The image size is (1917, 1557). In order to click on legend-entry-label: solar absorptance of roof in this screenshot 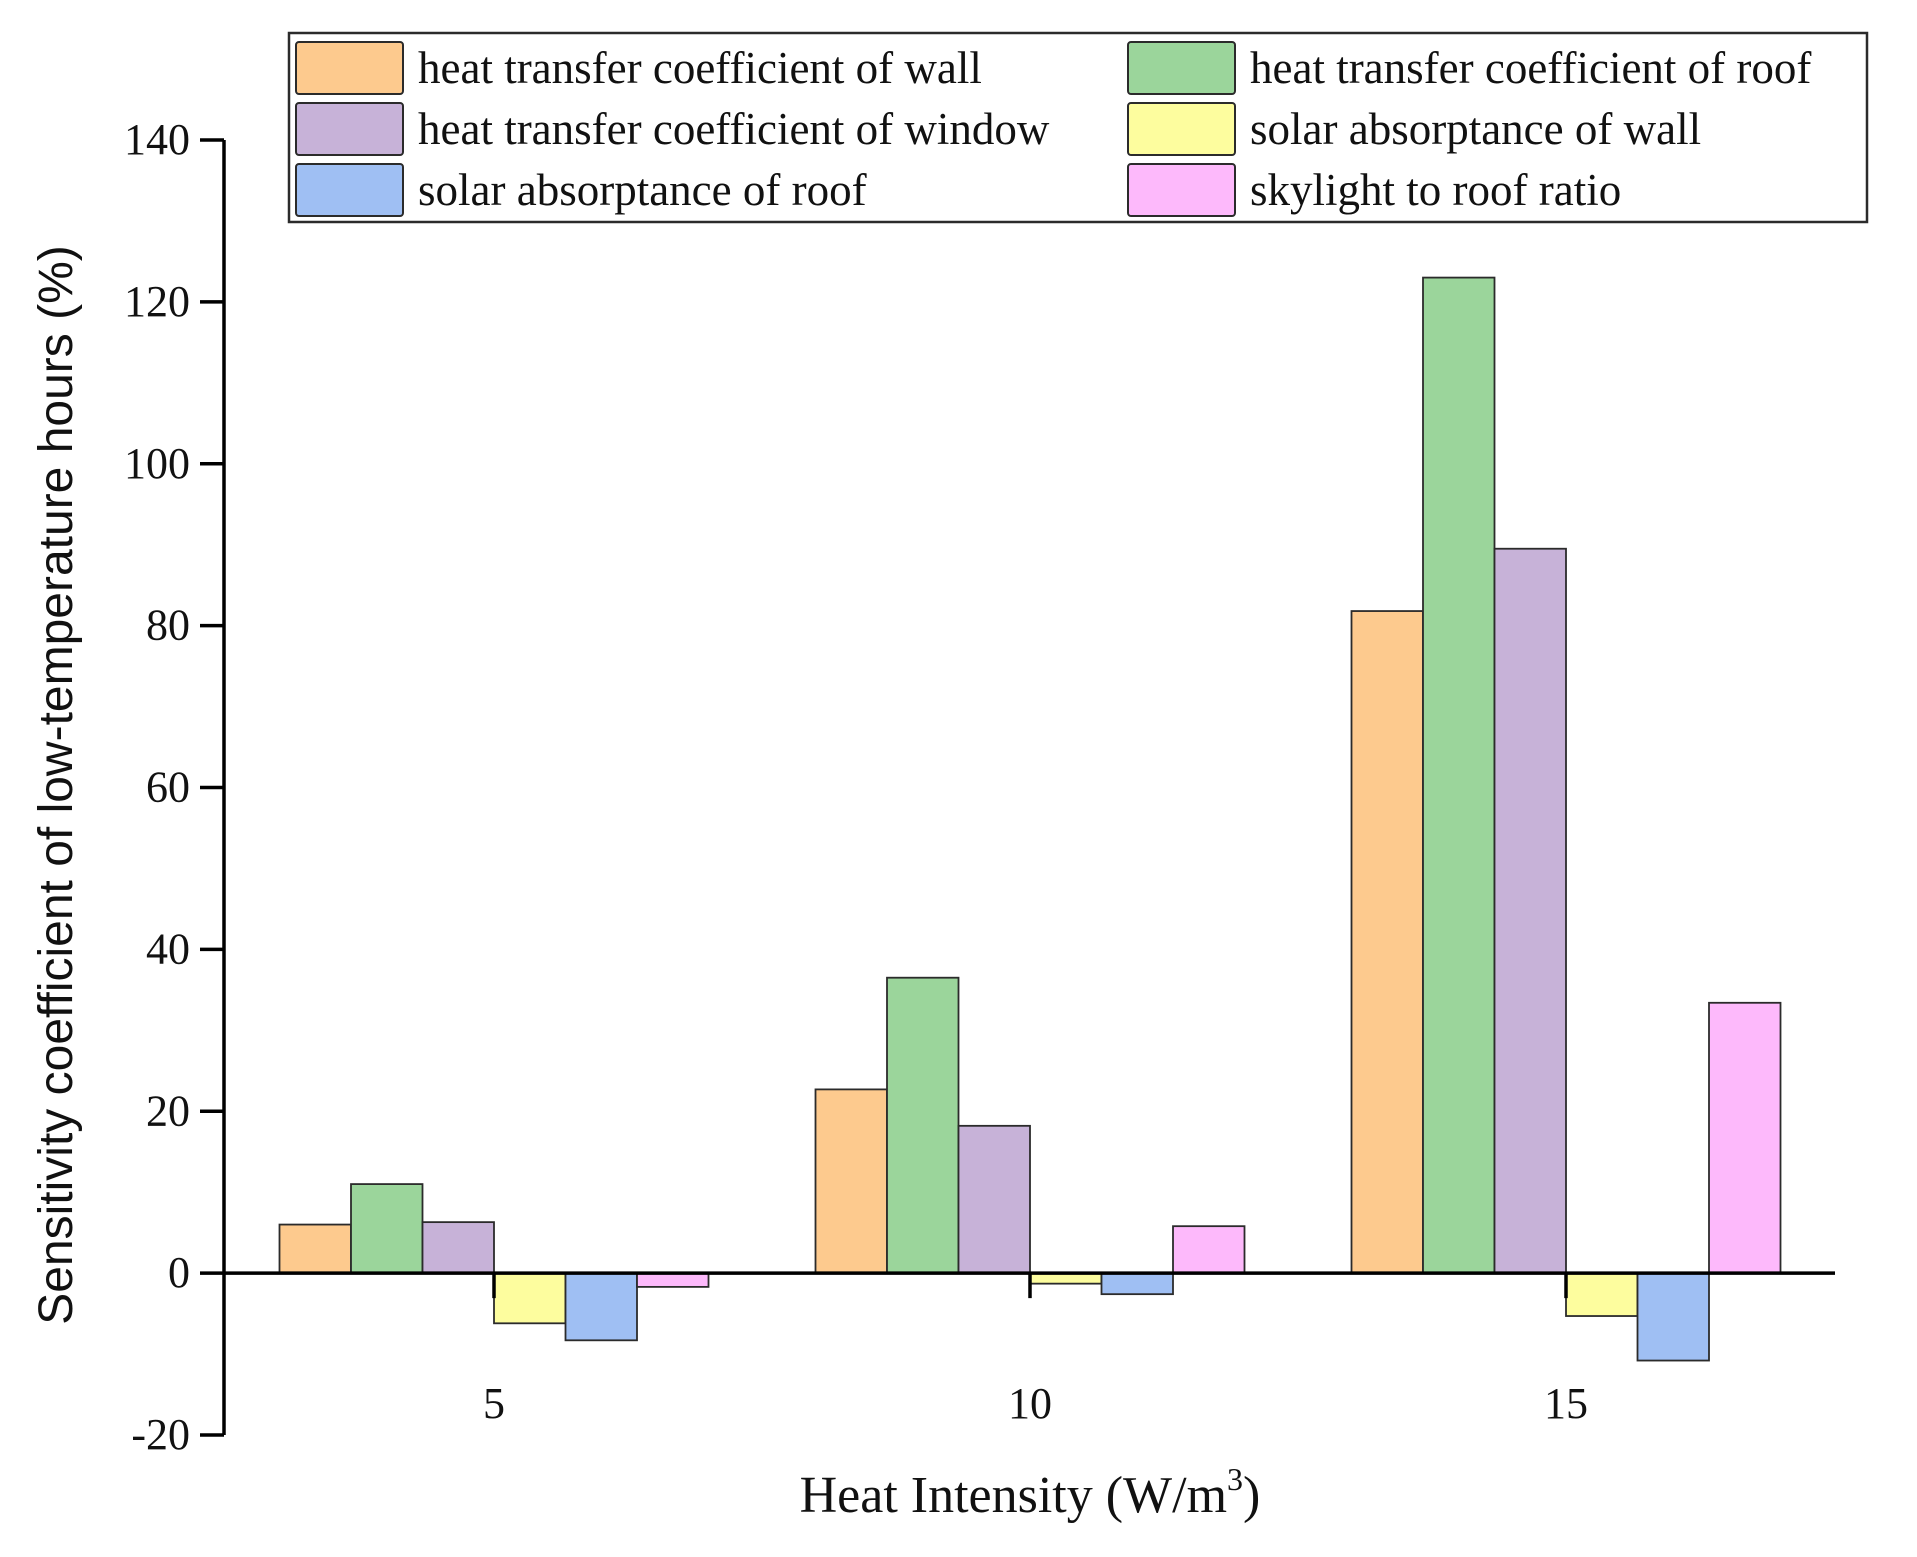, I will do `click(642, 190)`.